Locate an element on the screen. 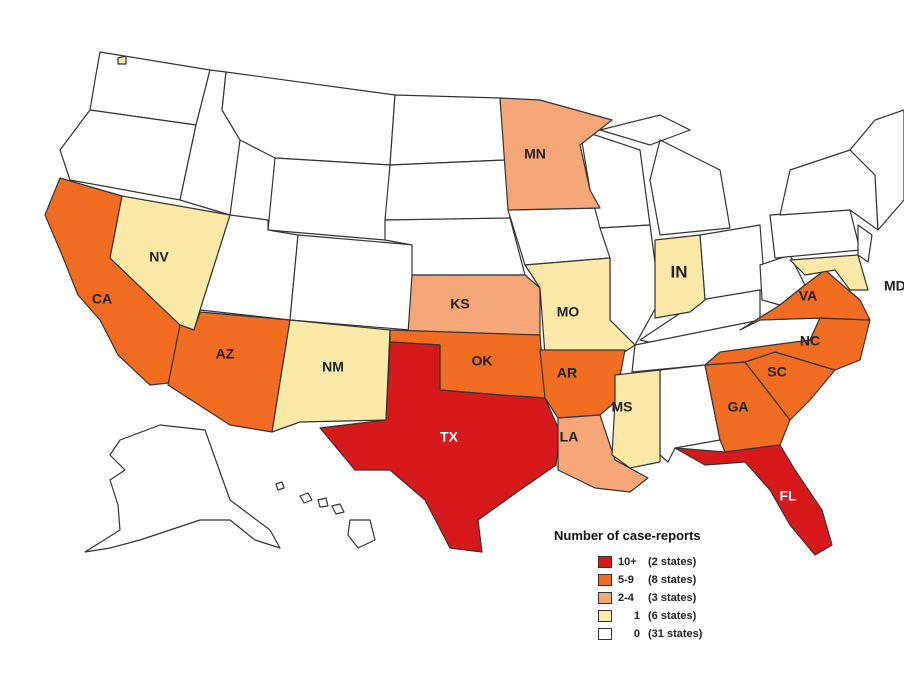 The height and width of the screenshot is (678, 904). state-tx is located at coordinates (440, 447).